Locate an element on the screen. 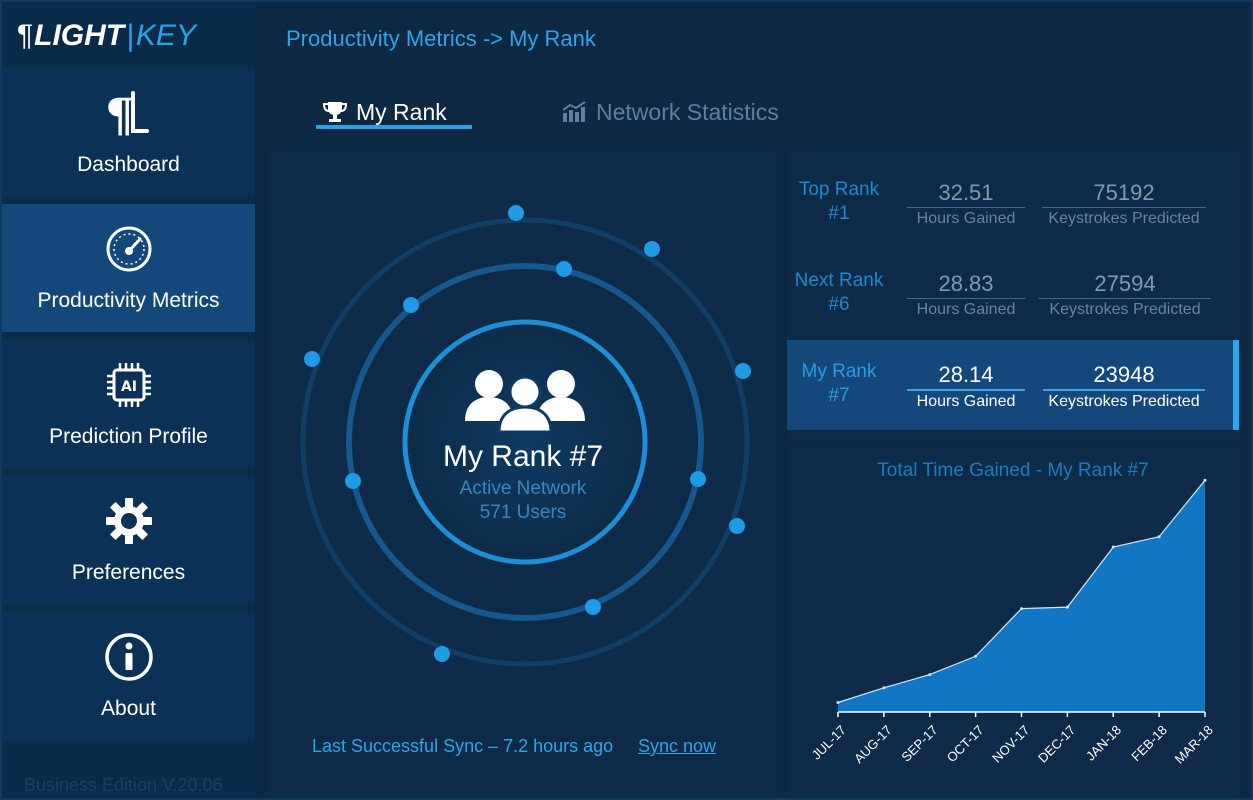 The width and height of the screenshot is (1253, 800). hours-value: 28.14 is located at coordinates (966, 374).